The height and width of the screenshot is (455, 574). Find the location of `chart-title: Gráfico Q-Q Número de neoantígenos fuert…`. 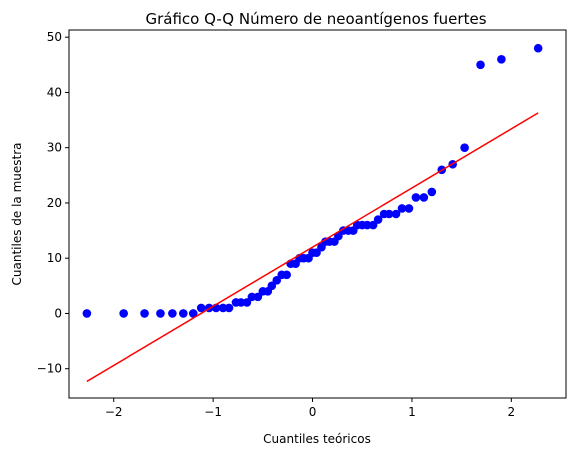

chart-title: Gráfico Q-Q Número de neoantígenos fuert… is located at coordinates (315, 19).